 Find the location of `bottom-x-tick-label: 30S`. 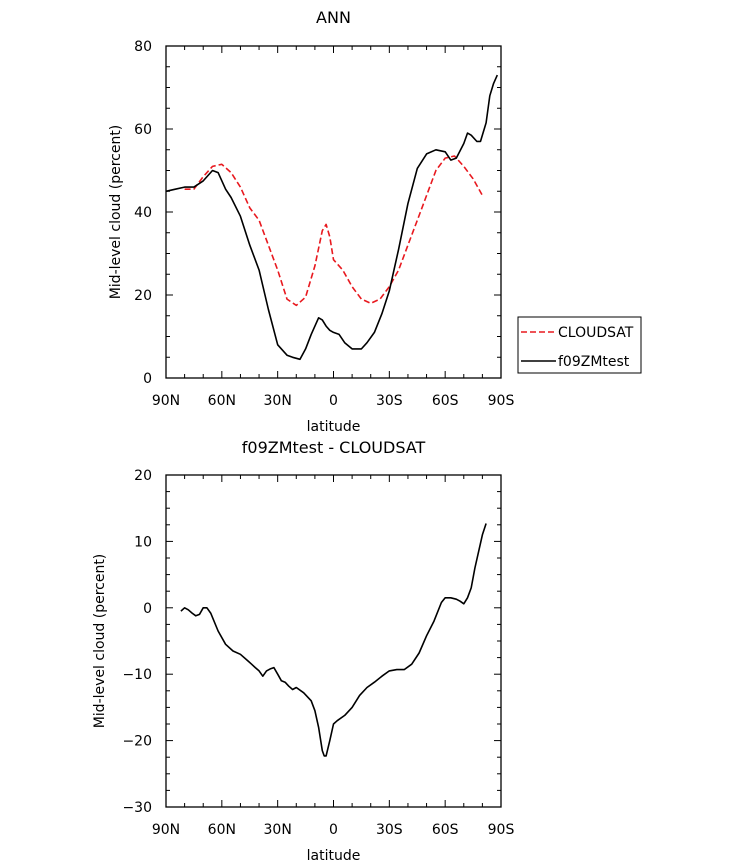

bottom-x-tick-label: 30S is located at coordinates (389, 830).